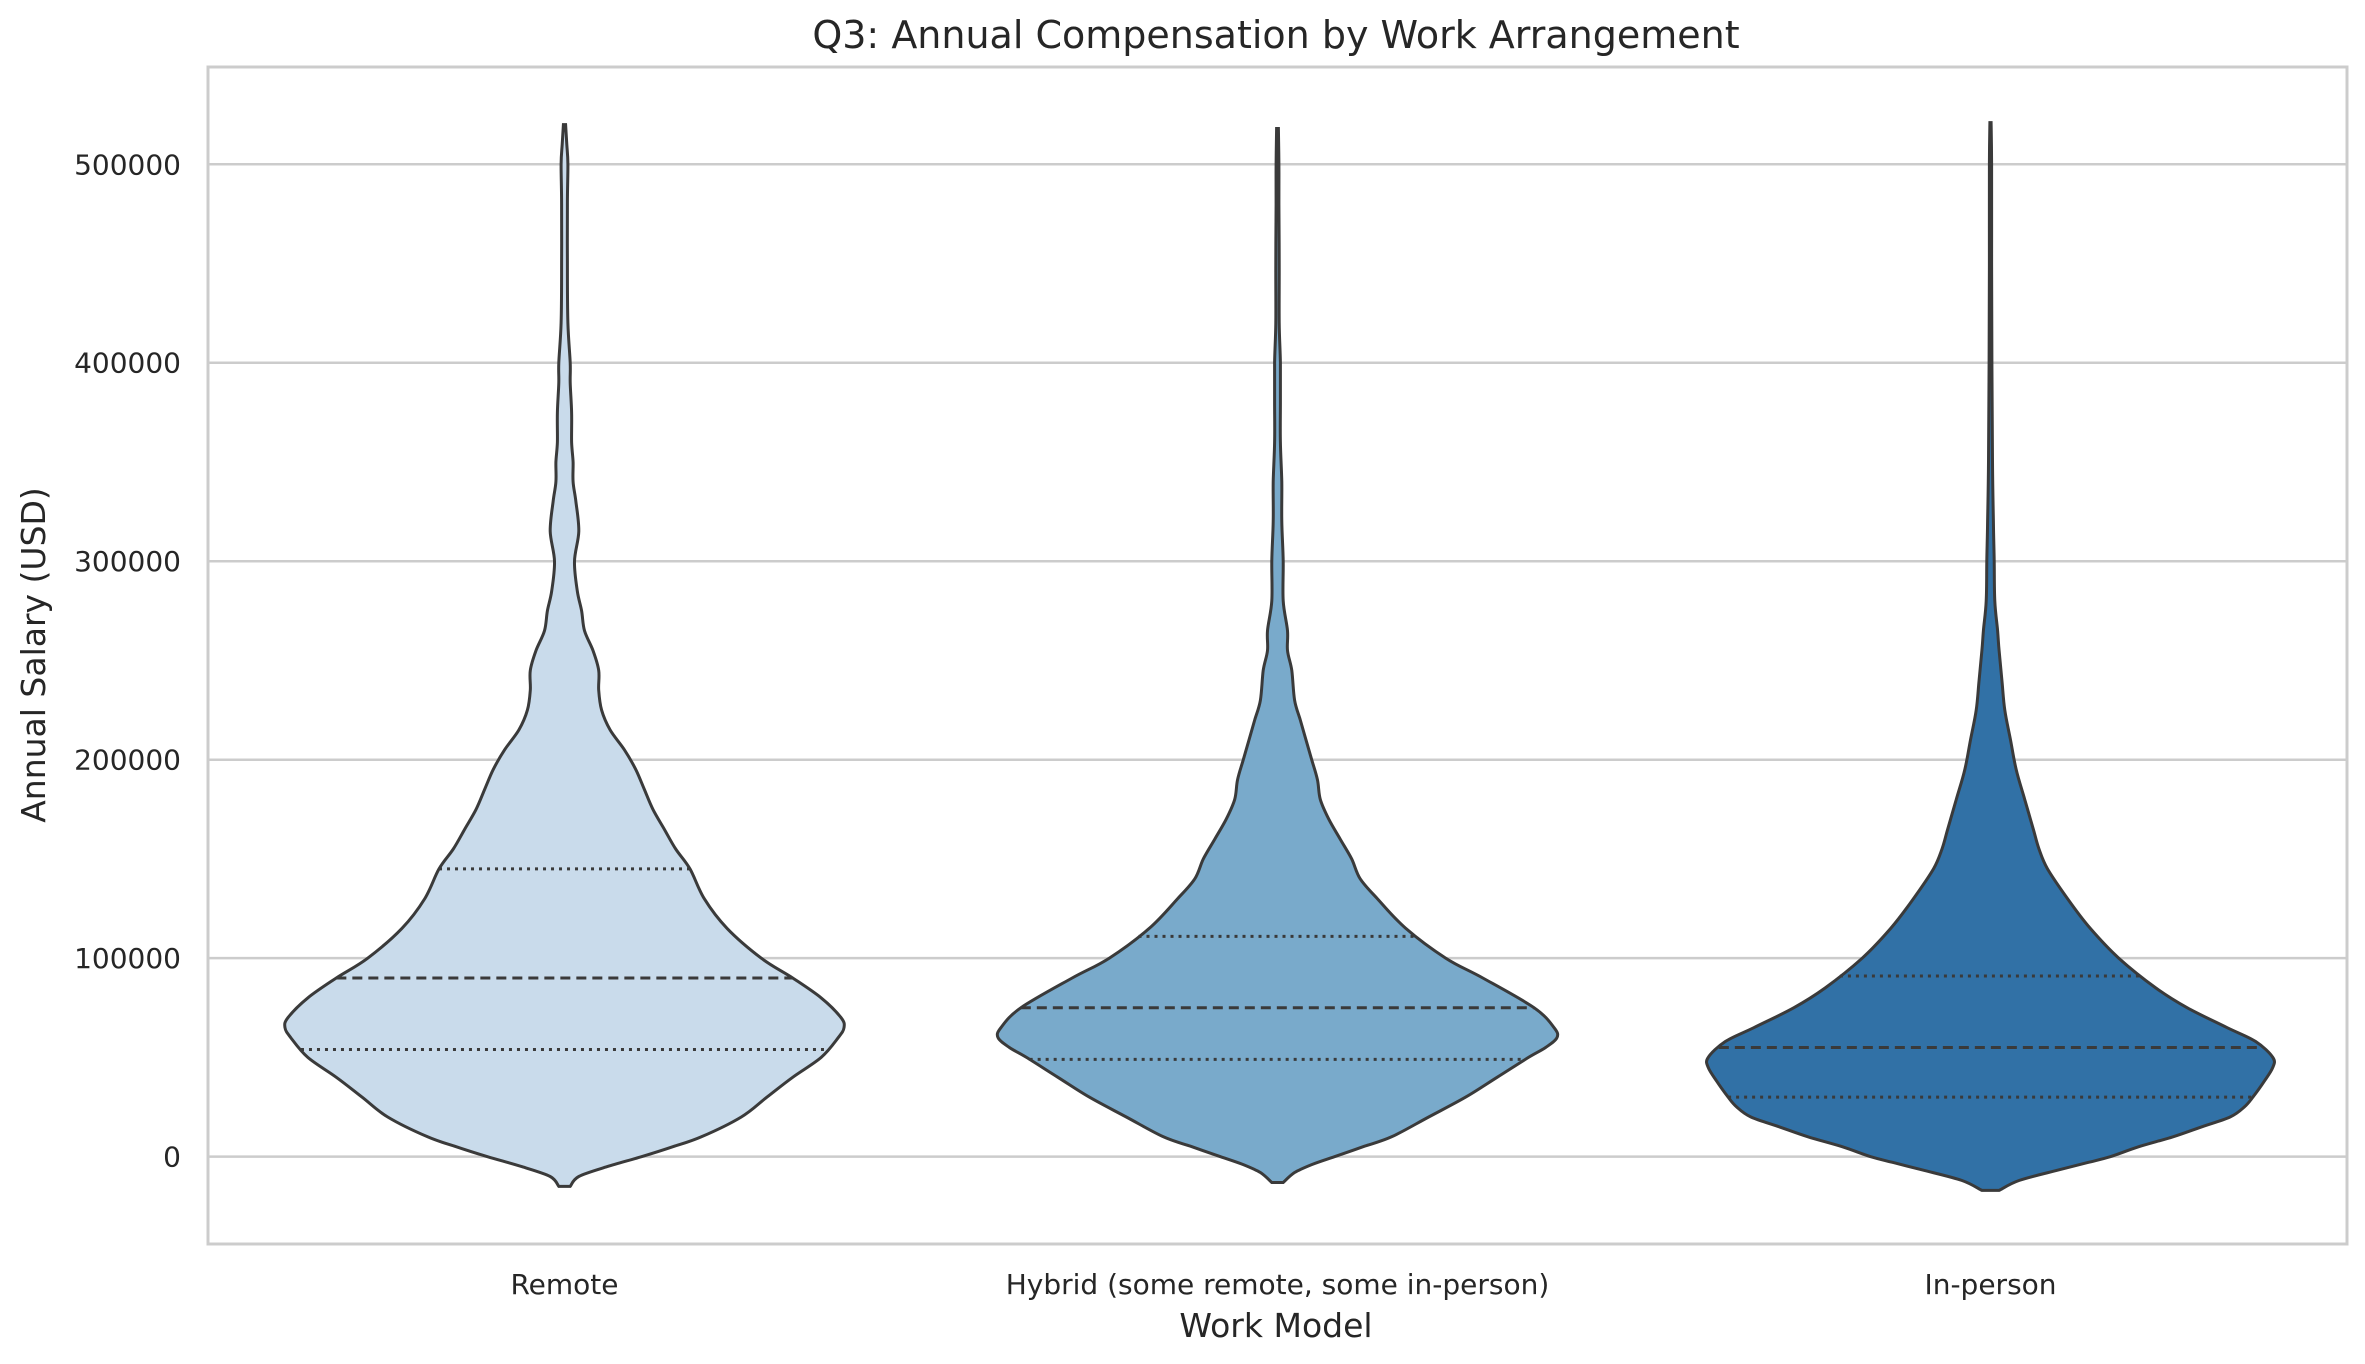  Describe the element at coordinates (127, 164) in the screenshot. I see `y-tick-label: 500000` at that location.